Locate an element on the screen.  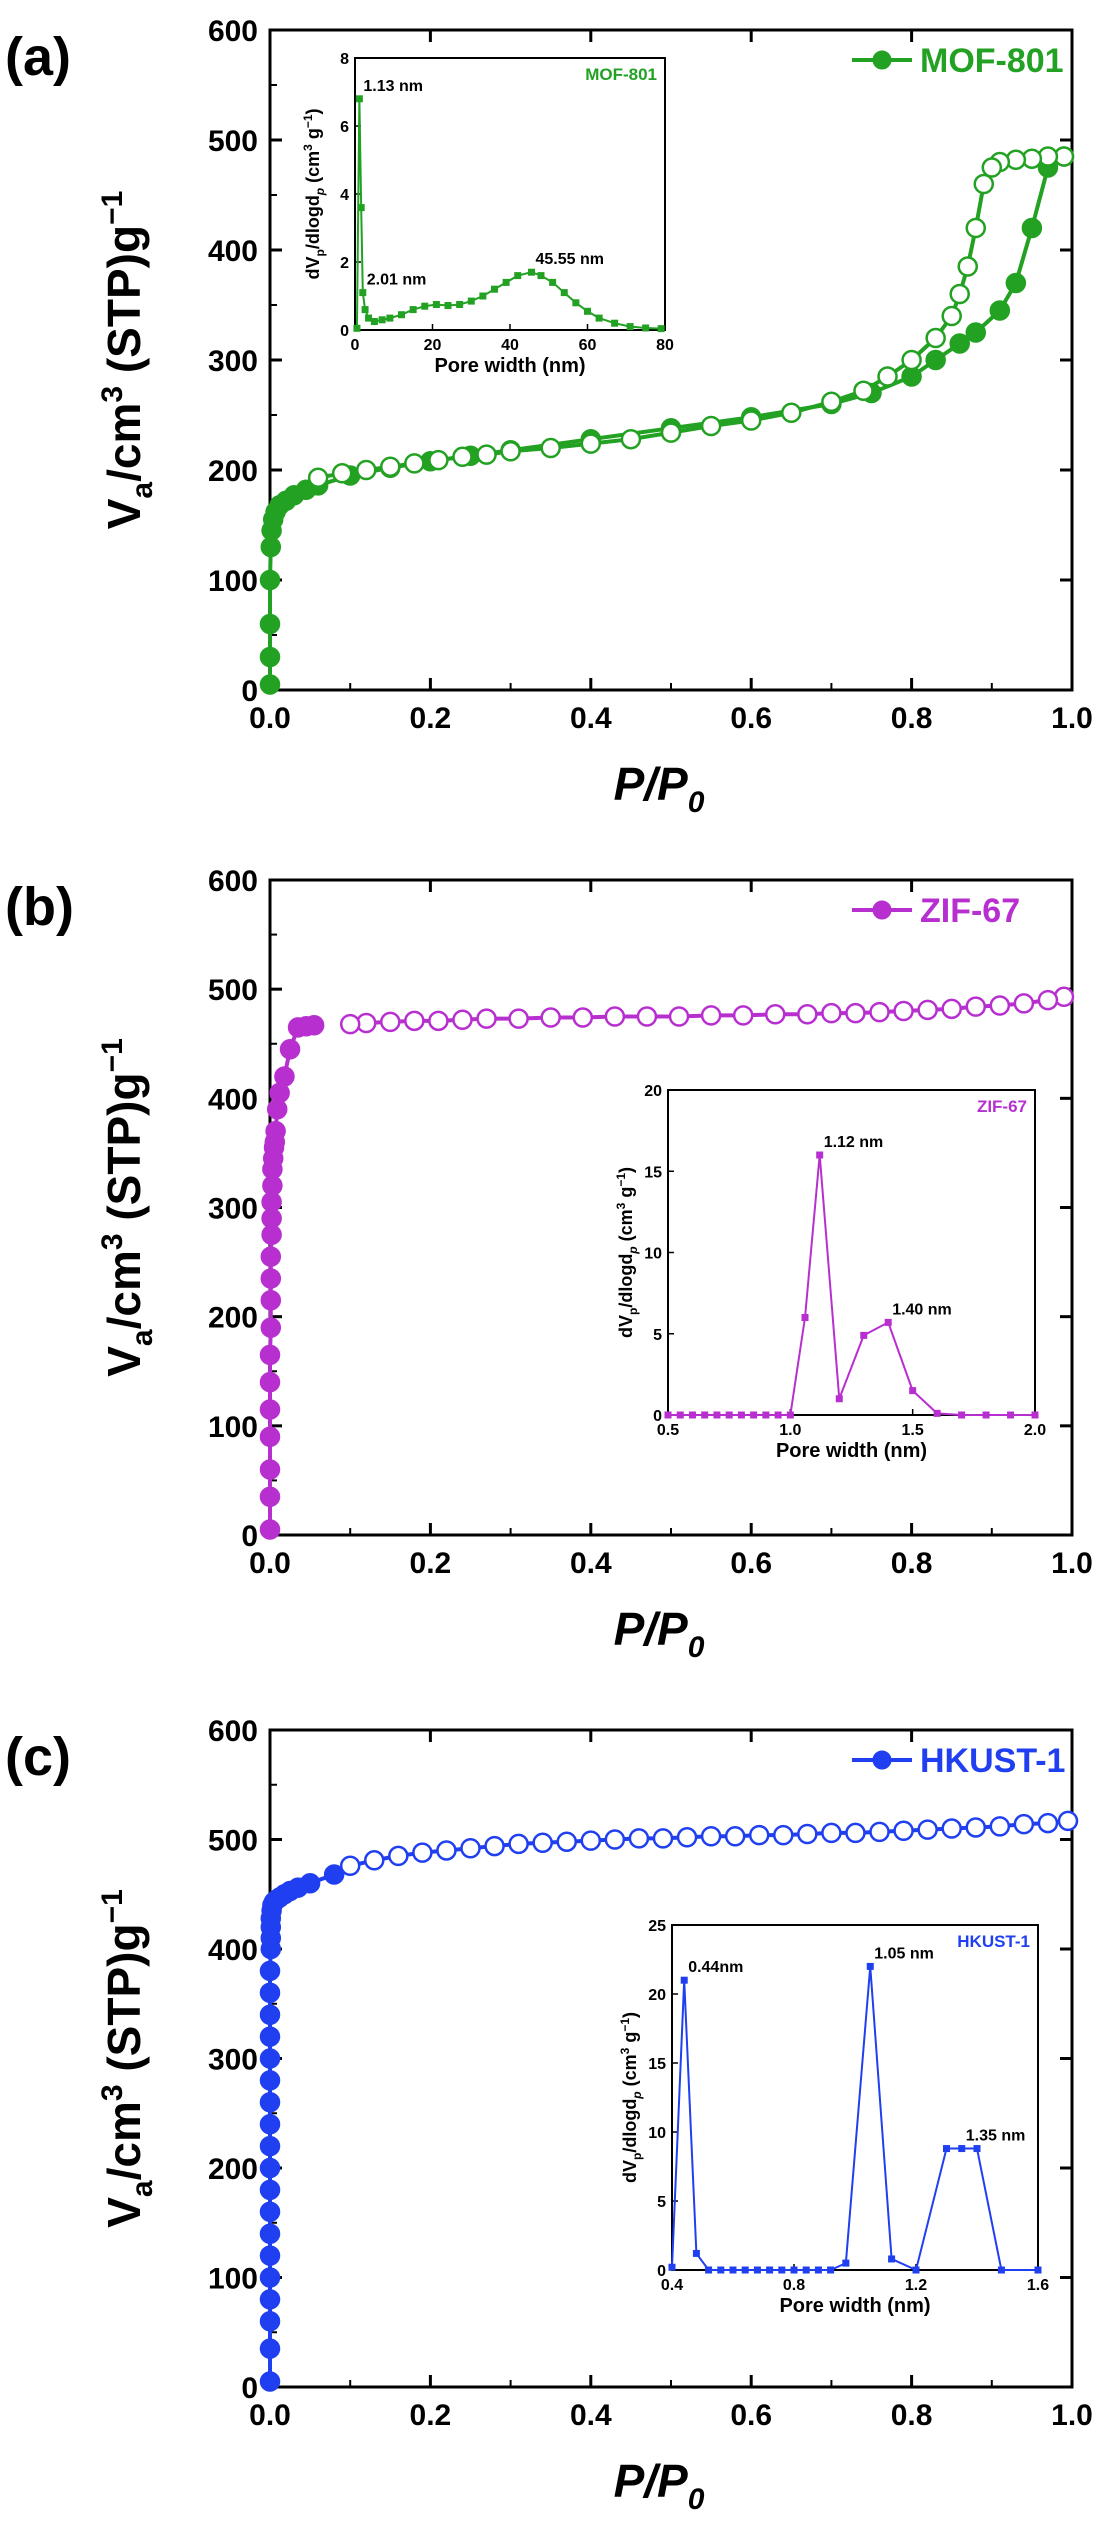
x-tick-label: 0.4 is located at coordinates (591, 718).